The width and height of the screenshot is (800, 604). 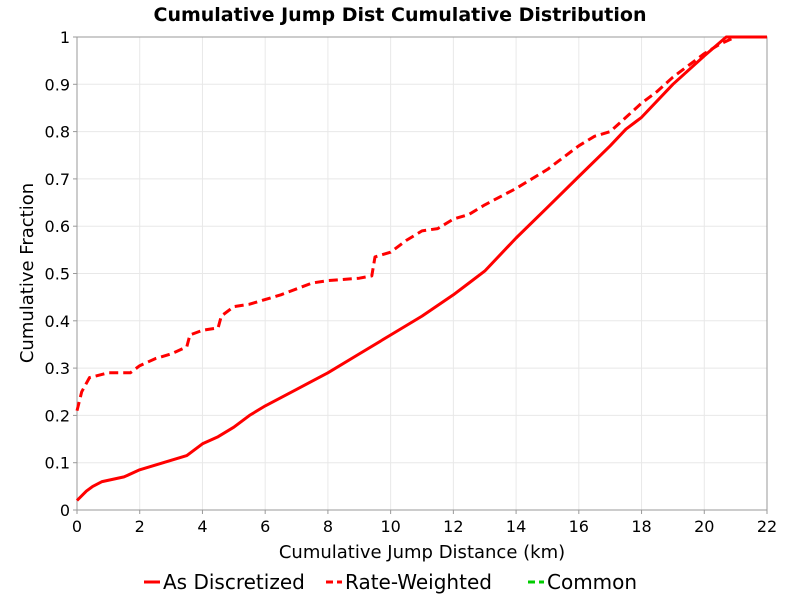 What do you see at coordinates (57, 84) in the screenshot?
I see `y-tick-label: 0.9` at bounding box center [57, 84].